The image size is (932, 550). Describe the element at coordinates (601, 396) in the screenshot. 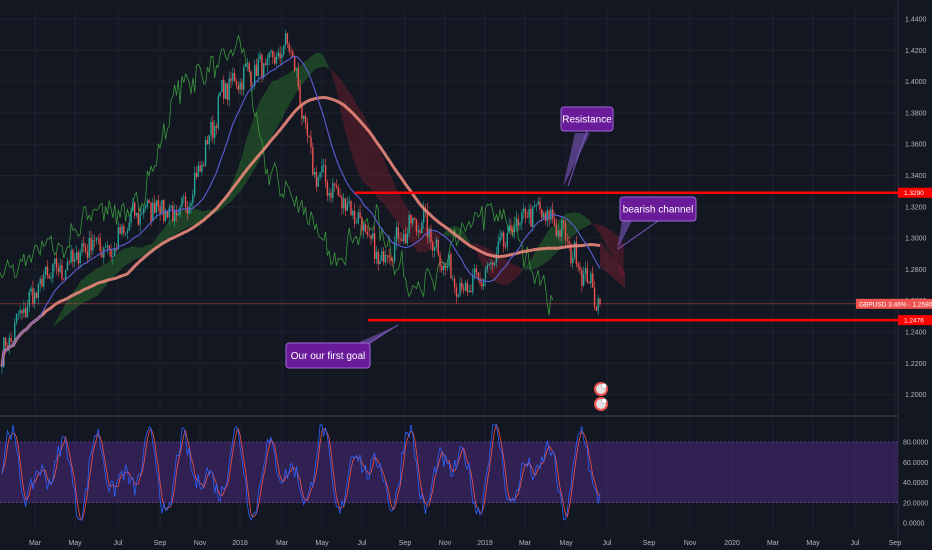

I see `event-icons` at that location.